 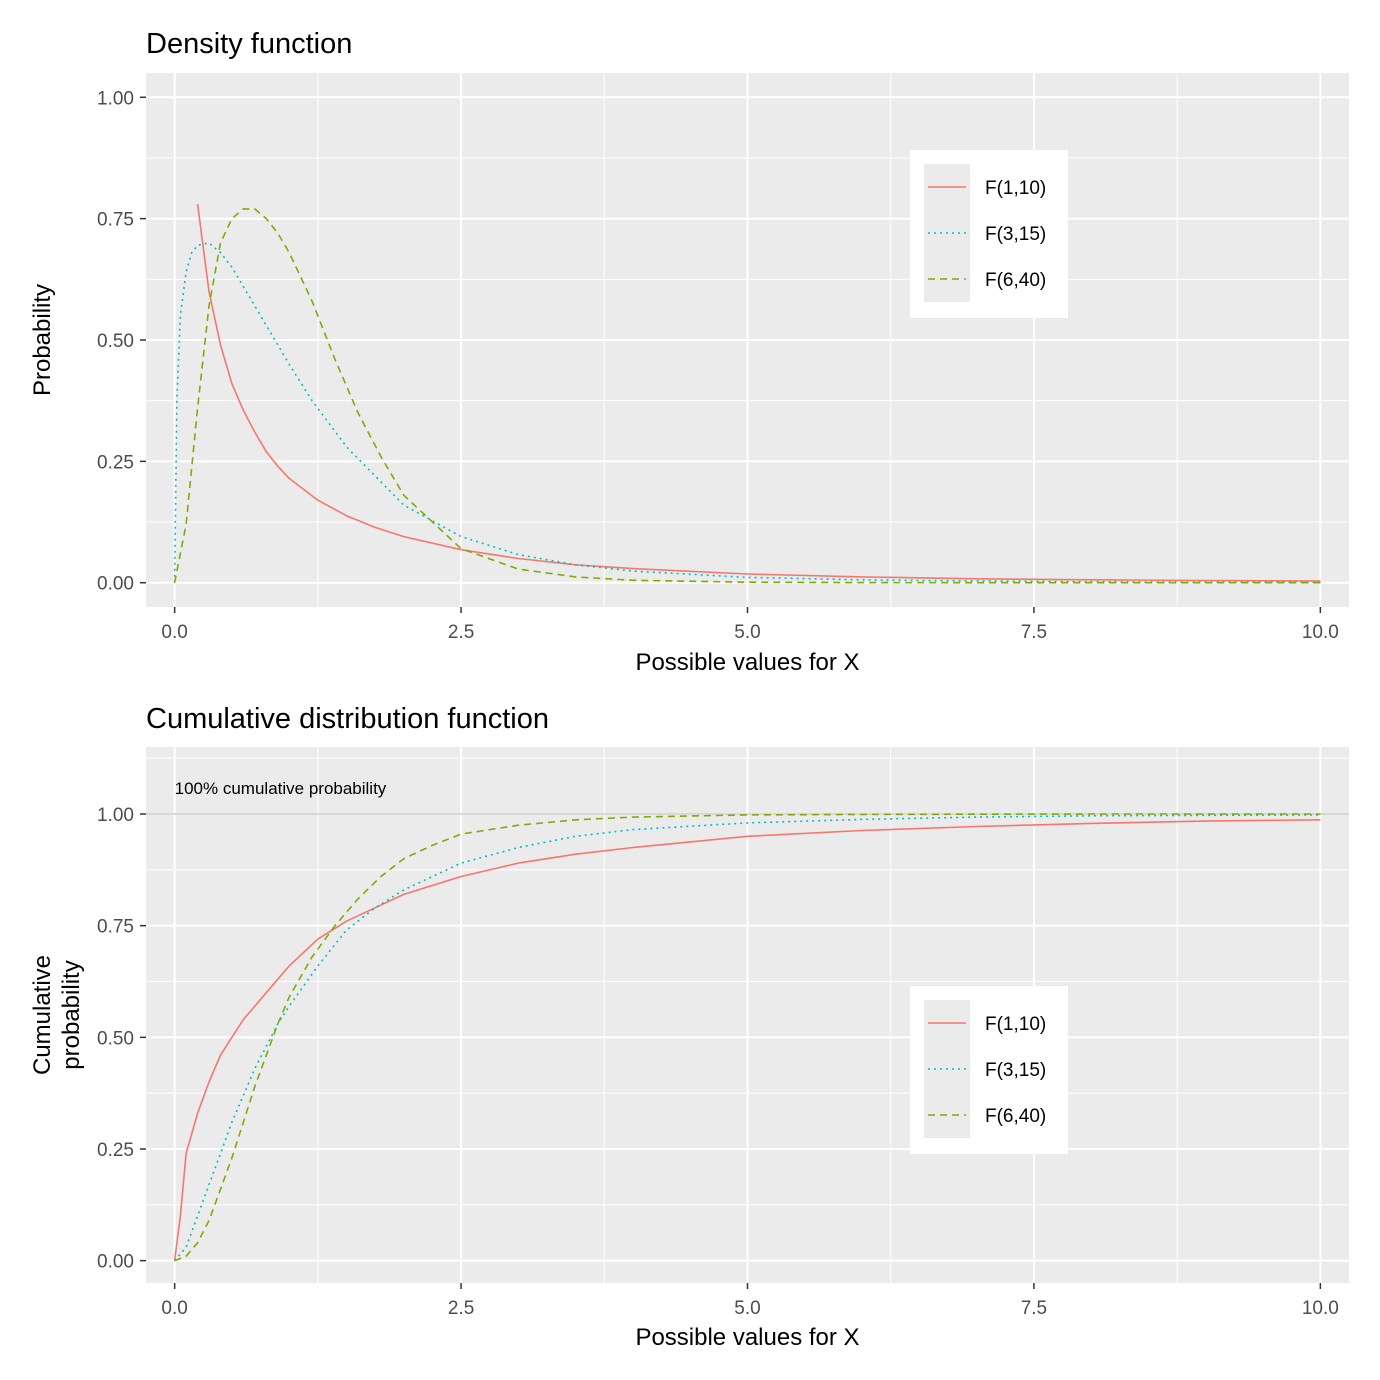 What do you see at coordinates (57, 1015) in the screenshot?
I see `y-axis-title: Cumulativeprobability` at bounding box center [57, 1015].